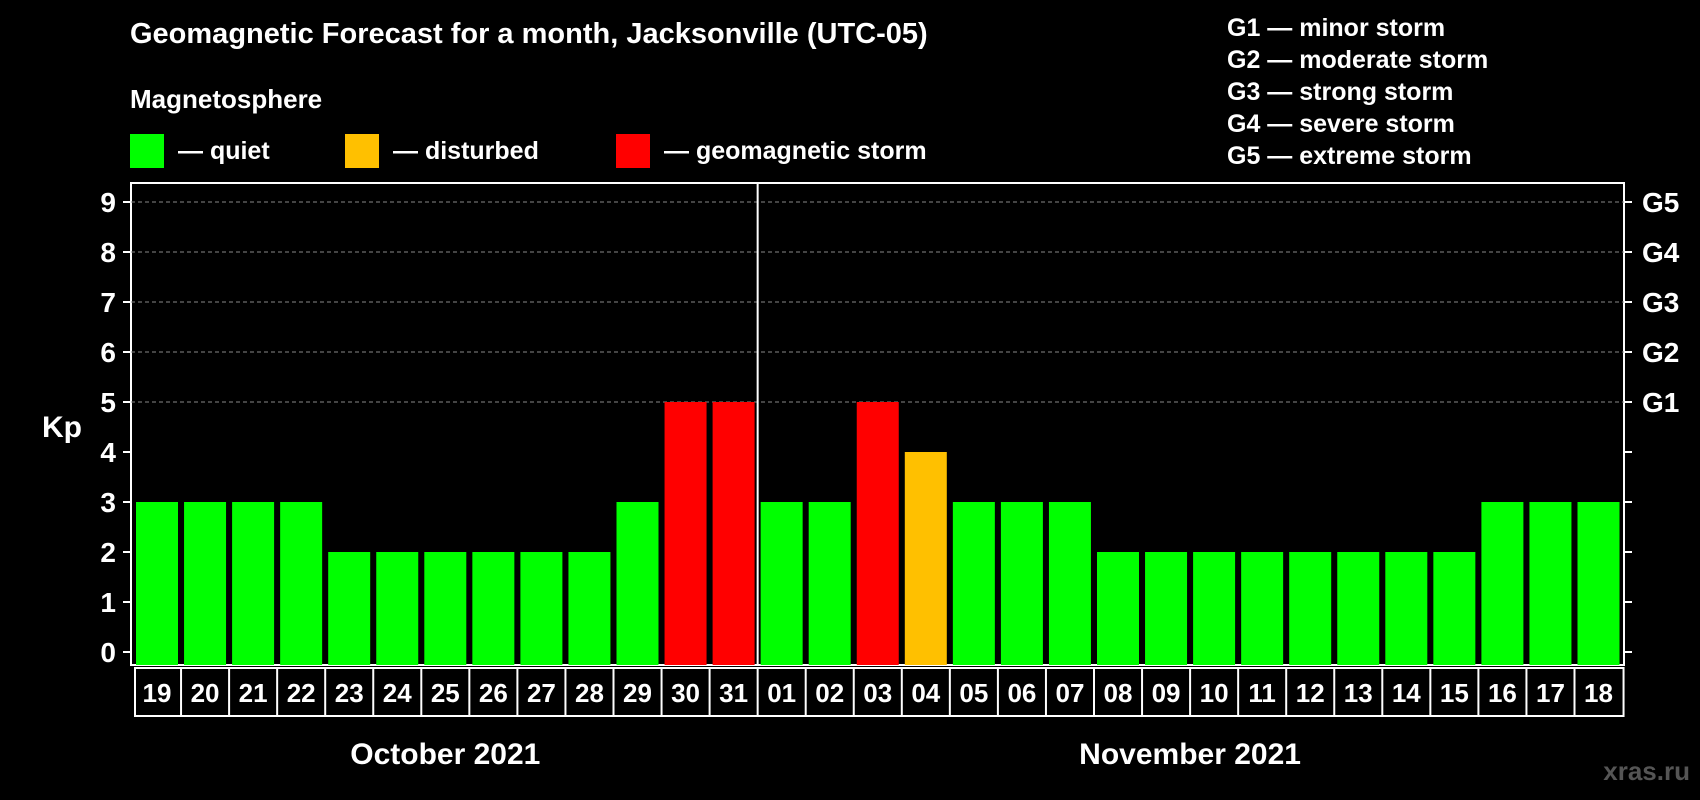  I want to click on x-tick-label: 04, so click(925, 693).